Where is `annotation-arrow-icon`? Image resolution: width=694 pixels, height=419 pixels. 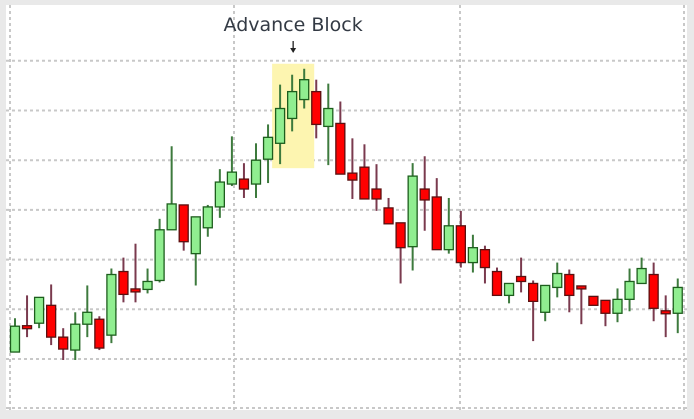 annotation-arrow-icon is located at coordinates (293, 47).